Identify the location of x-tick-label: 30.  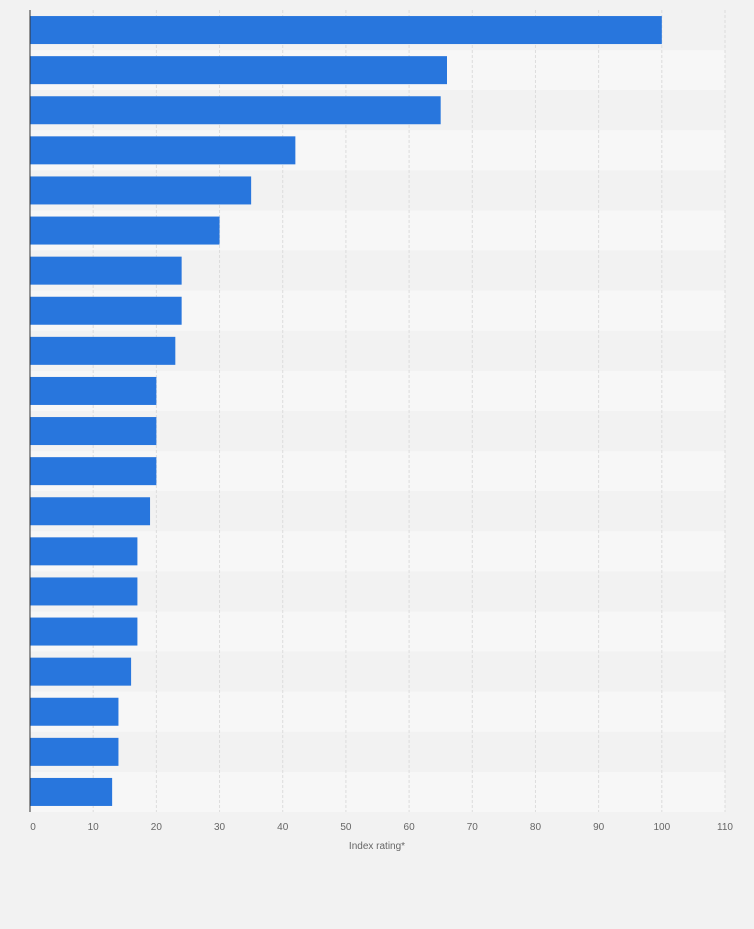
(220, 827).